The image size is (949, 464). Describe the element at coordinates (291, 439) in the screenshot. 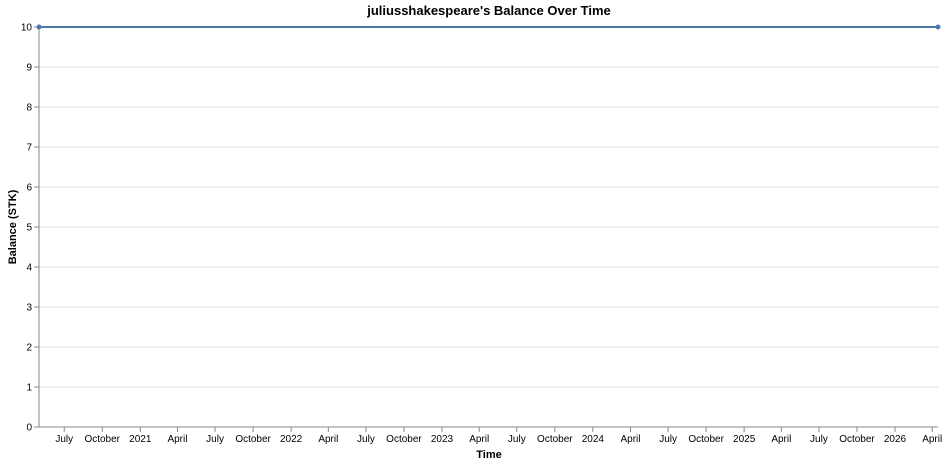

I see `x-tick-label: 2022` at that location.